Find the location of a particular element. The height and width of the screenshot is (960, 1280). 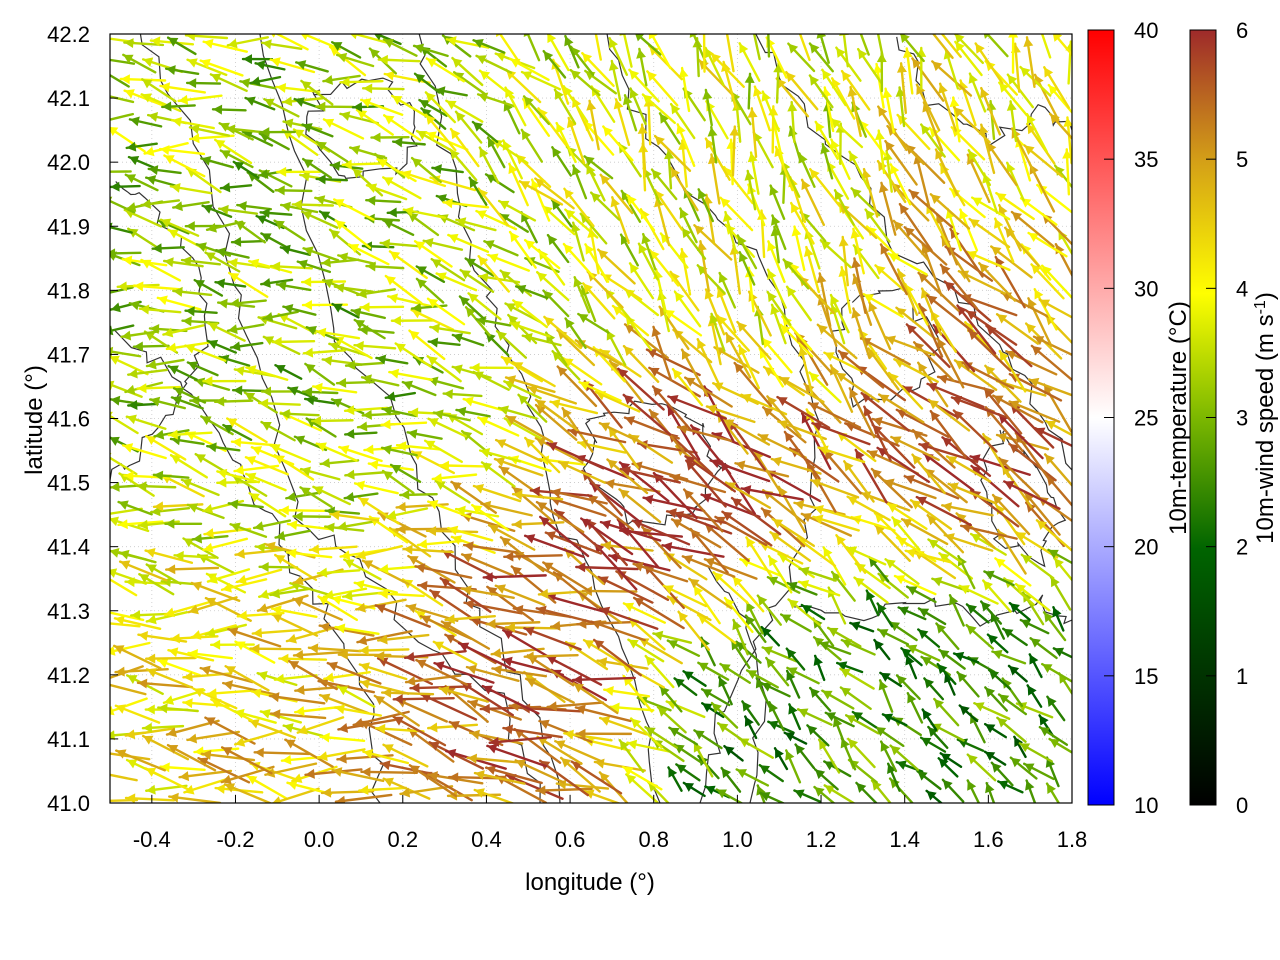

colorbar-tick-label: 1 is located at coordinates (1242, 676).